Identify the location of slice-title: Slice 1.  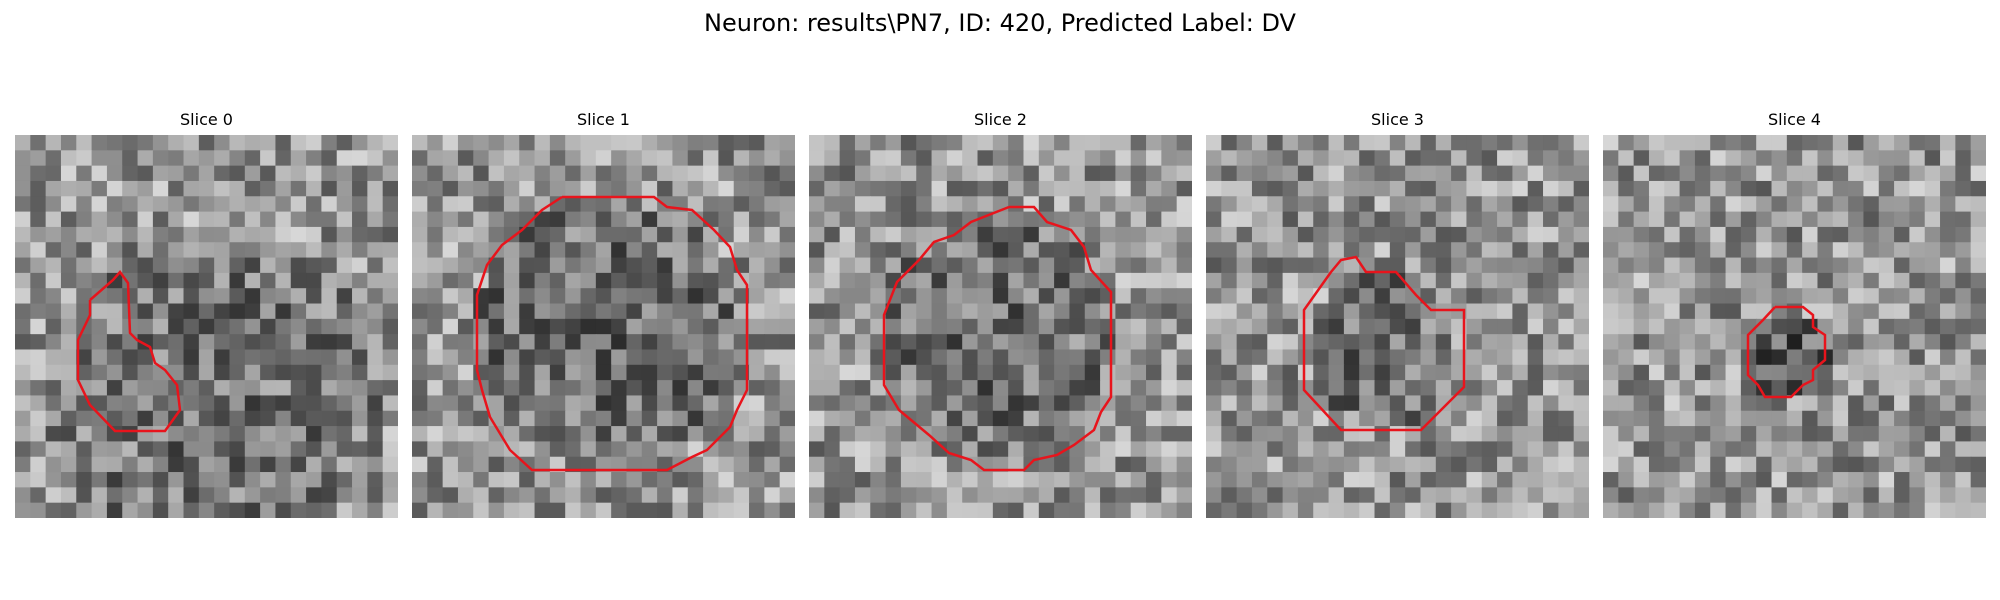
(603, 119).